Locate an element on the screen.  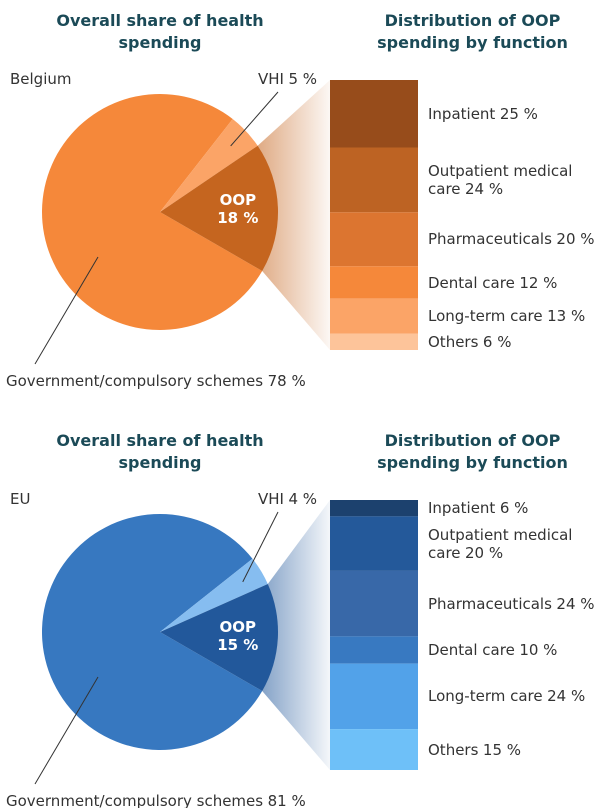
pie-label: OOP 18 % is located at coordinates (238, 209).